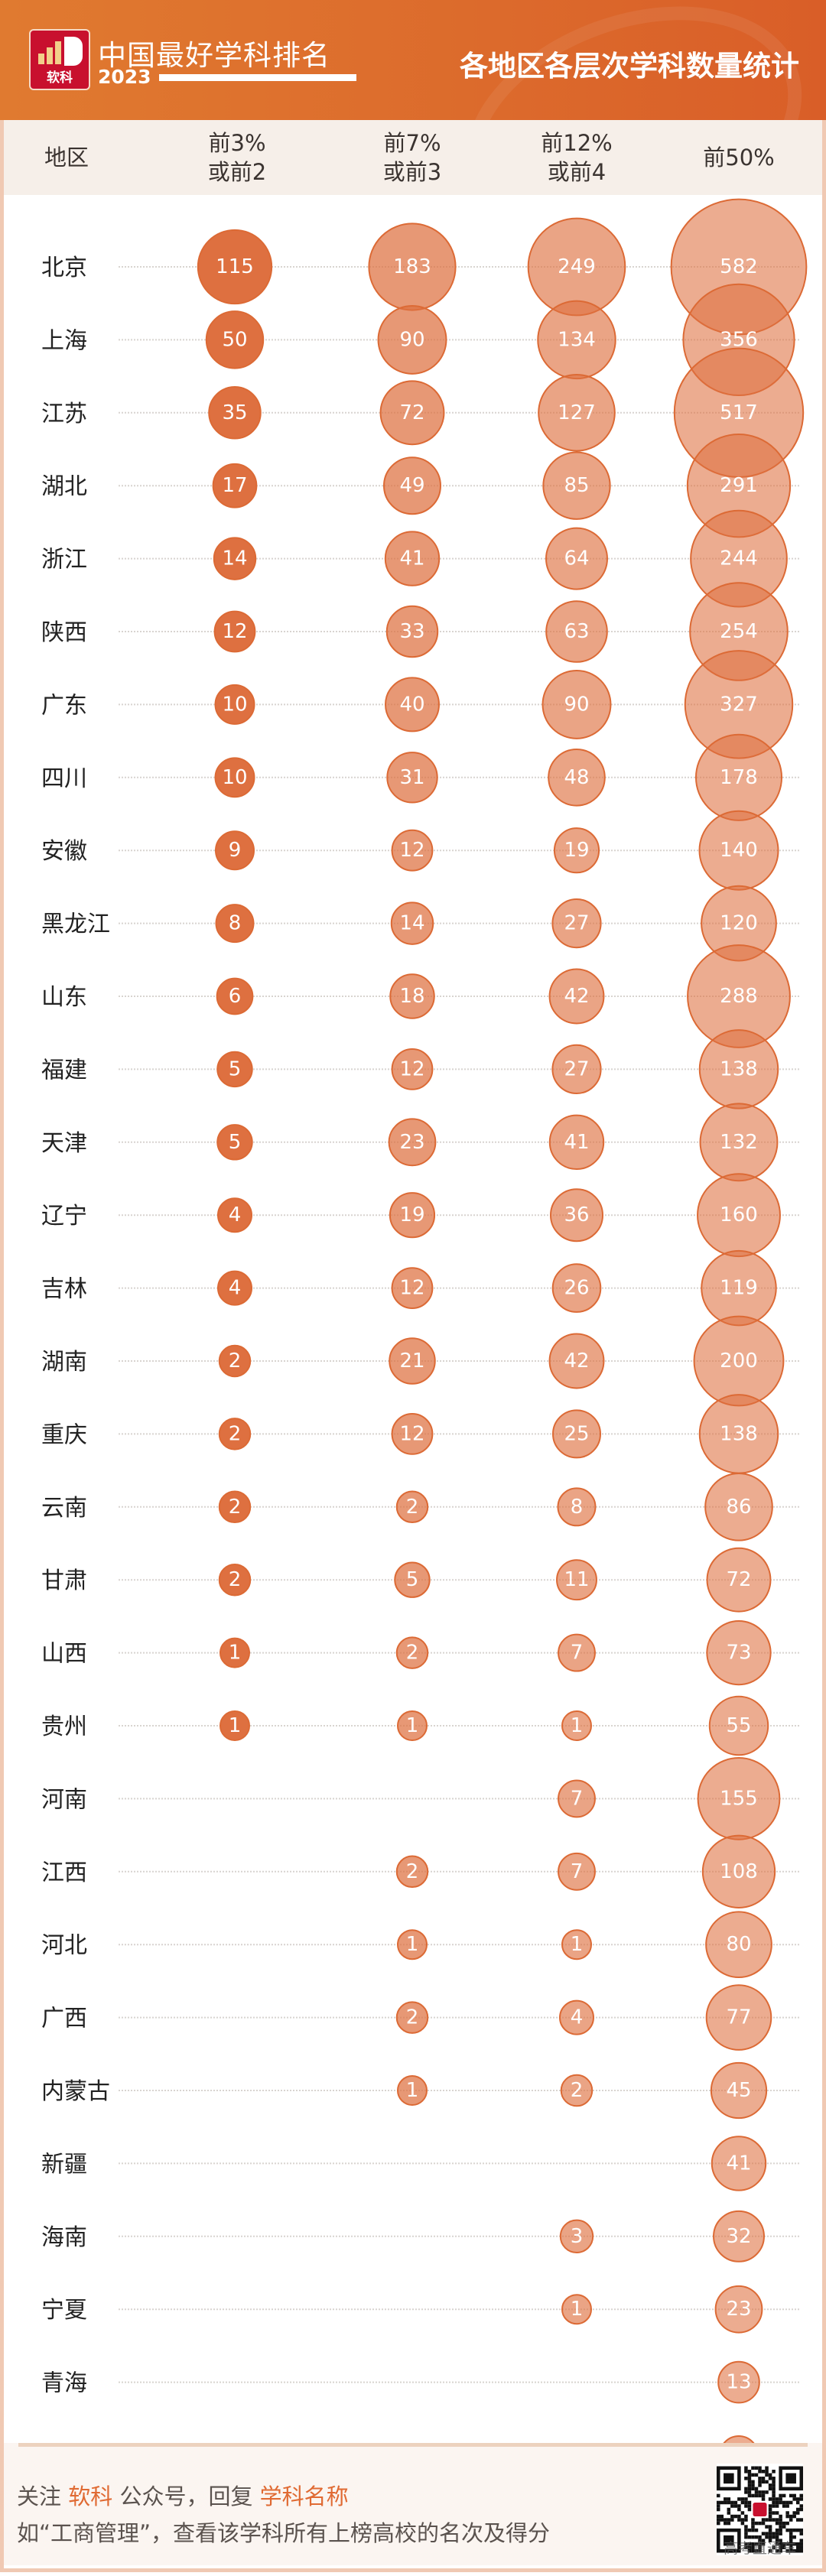 This screenshot has width=826, height=2576. What do you see at coordinates (60, 60) in the screenshot?
I see `shanghairanking-logo: 软科` at bounding box center [60, 60].